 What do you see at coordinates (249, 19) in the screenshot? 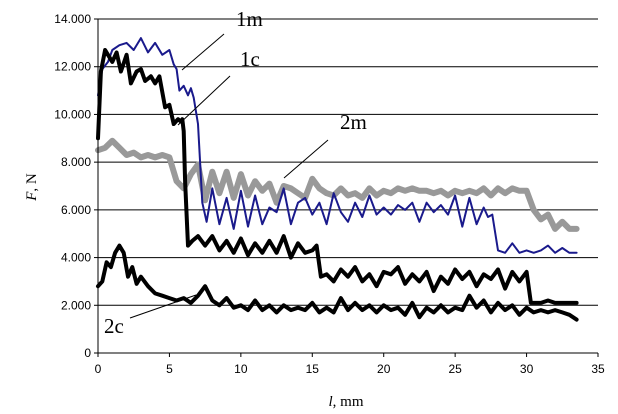
I see `series-label-1m: 1m` at bounding box center [249, 19].